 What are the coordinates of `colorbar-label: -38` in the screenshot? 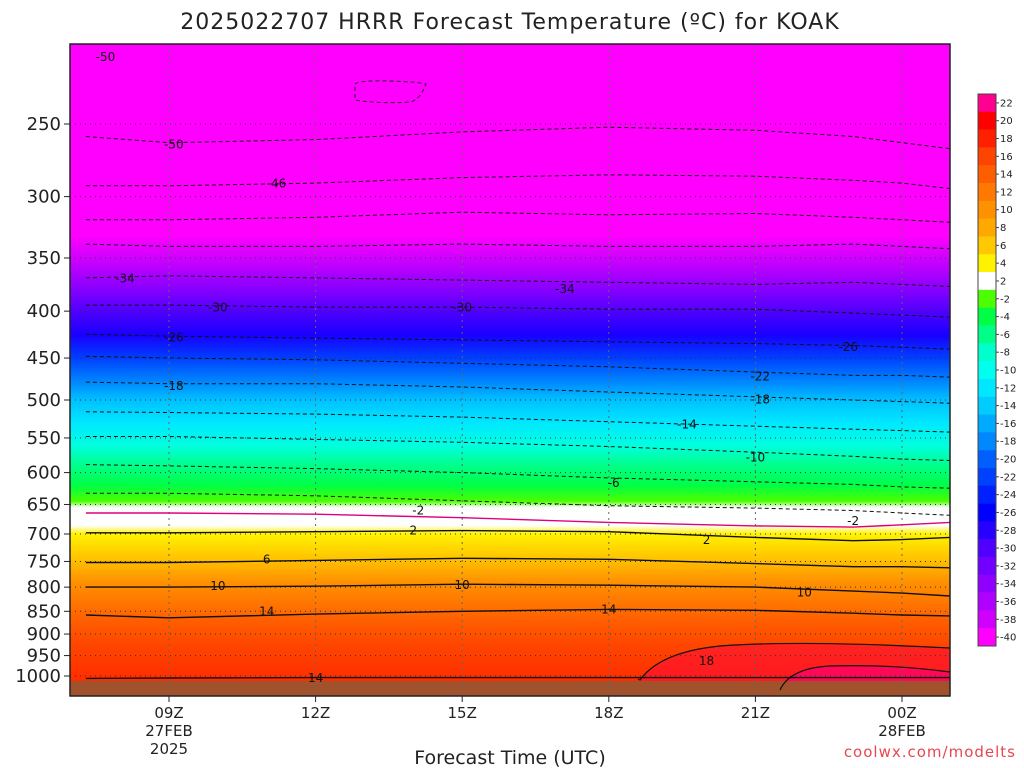 It's located at (1008, 620).